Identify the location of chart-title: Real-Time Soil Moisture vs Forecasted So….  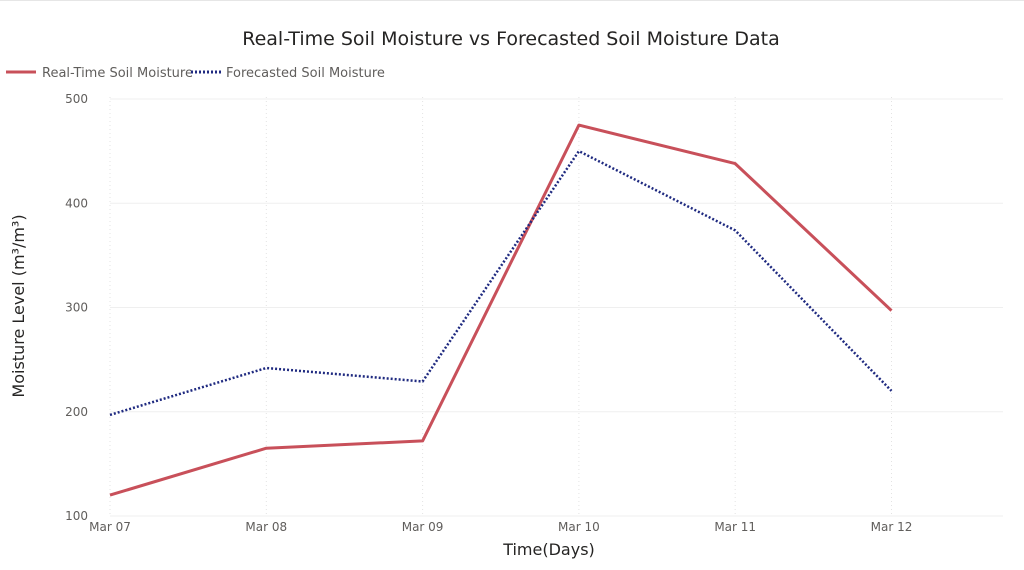
(511, 39).